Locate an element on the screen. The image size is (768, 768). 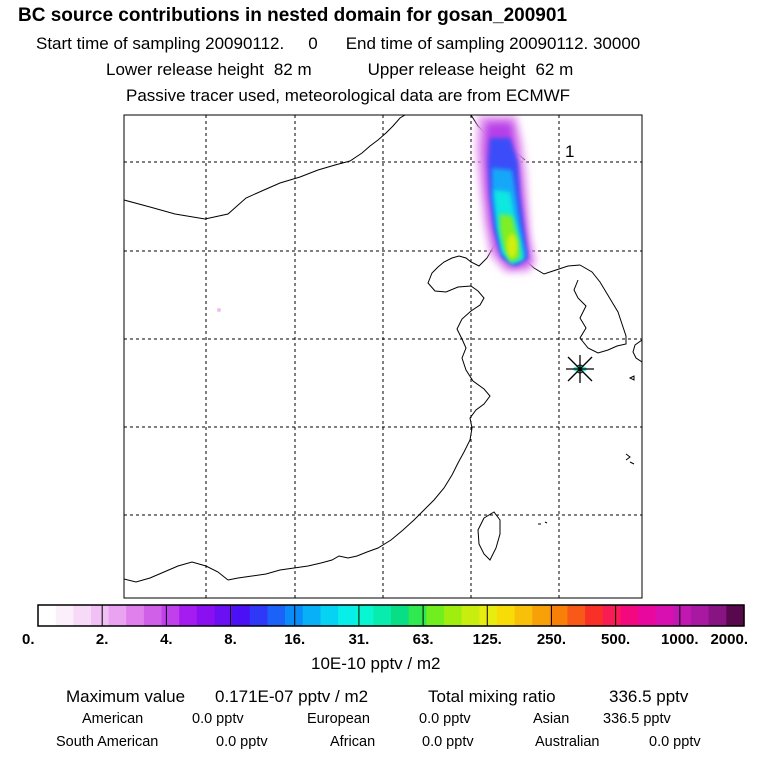
colorbar-tick-label: 1000. is located at coordinates (680, 639).